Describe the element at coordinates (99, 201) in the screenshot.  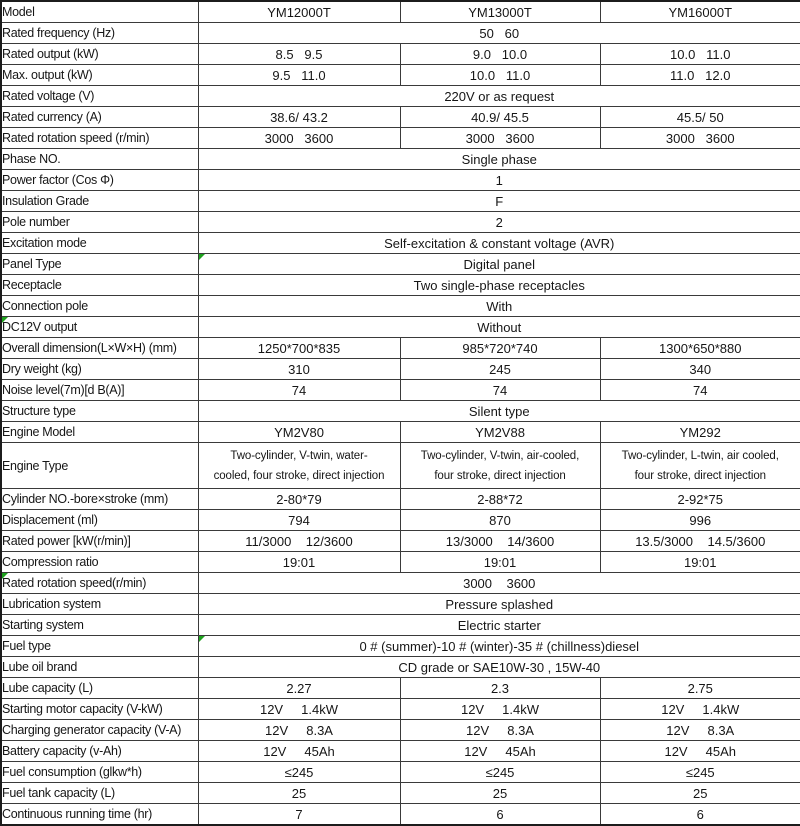
I see `row-label: Insulation Grade` at that location.